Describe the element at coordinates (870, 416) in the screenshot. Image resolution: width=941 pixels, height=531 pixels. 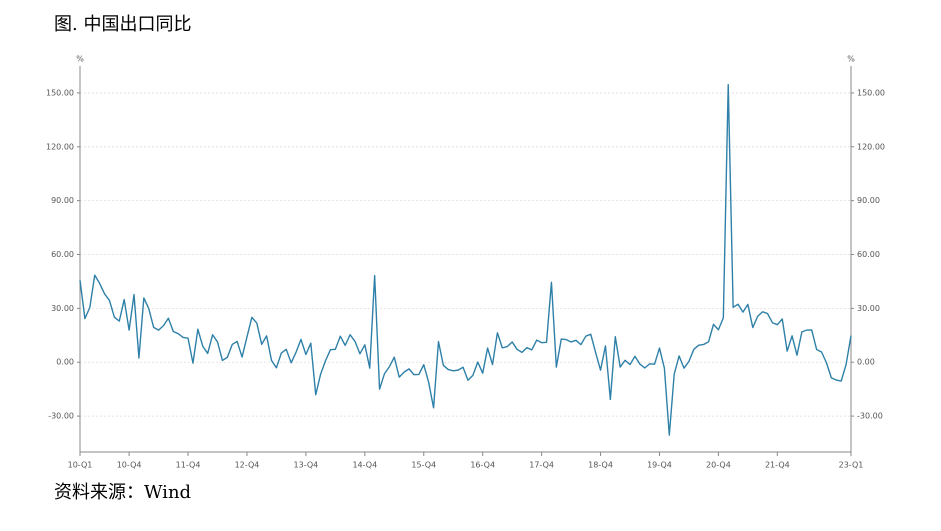
I see `y2-tick-label: -30.00` at that location.